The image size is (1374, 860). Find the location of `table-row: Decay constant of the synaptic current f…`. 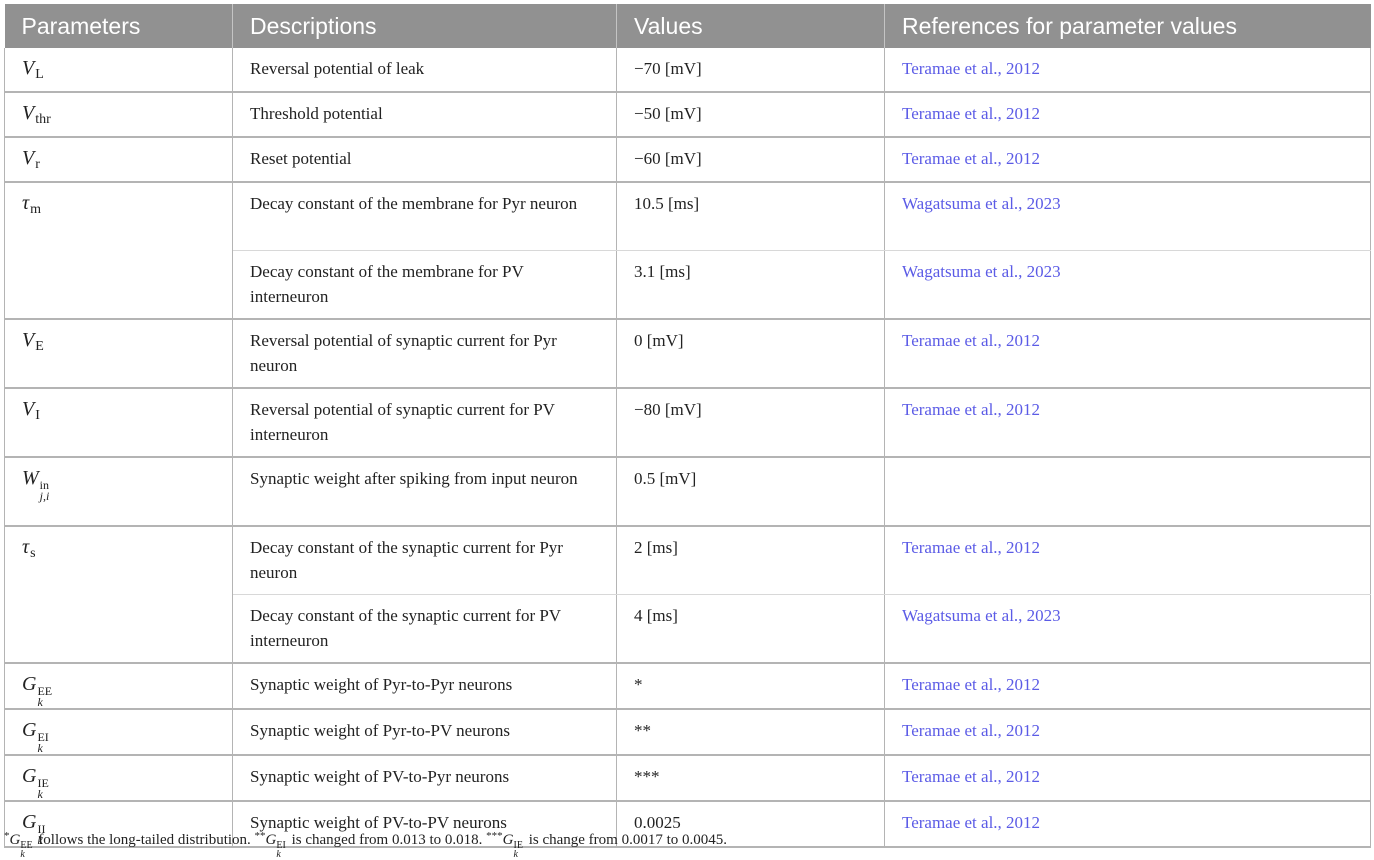

table-row: Decay constant of the synaptic current f… is located at coordinates (688, 629).